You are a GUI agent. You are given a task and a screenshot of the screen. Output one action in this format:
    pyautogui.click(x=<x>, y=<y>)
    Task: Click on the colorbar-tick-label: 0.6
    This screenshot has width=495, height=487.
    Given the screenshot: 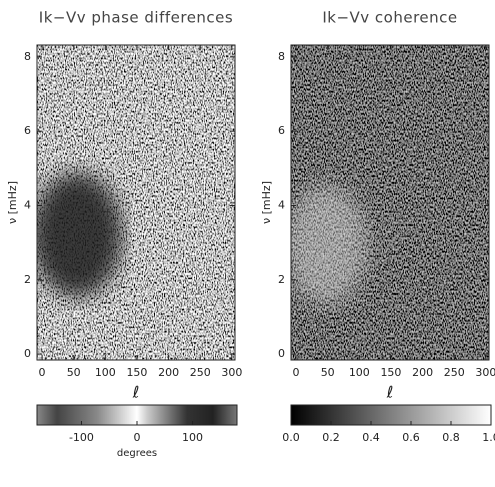 What is the action you would take?
    pyautogui.click(x=411, y=437)
    